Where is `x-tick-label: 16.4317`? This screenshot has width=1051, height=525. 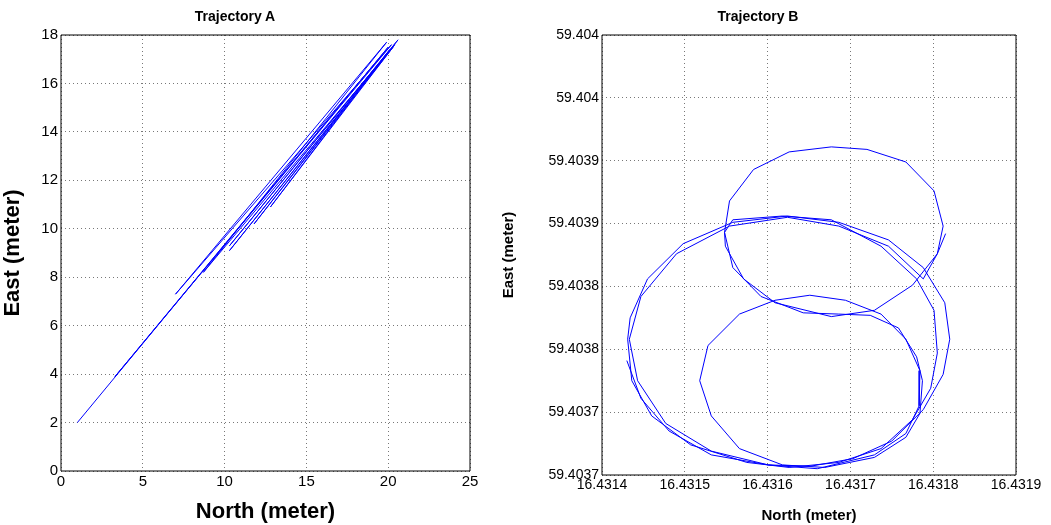
x-tick-label: 16.4317 is located at coordinates (850, 484).